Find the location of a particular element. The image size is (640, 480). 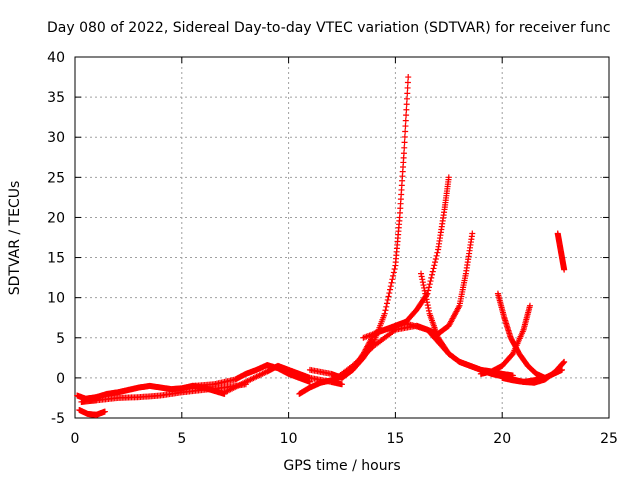

series-track-d is located at coordinates (251, 375).